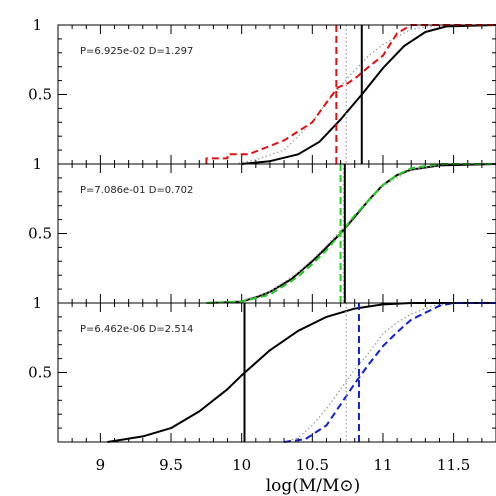  I want to click on cdf-curve-dotted, so click(389, 372).